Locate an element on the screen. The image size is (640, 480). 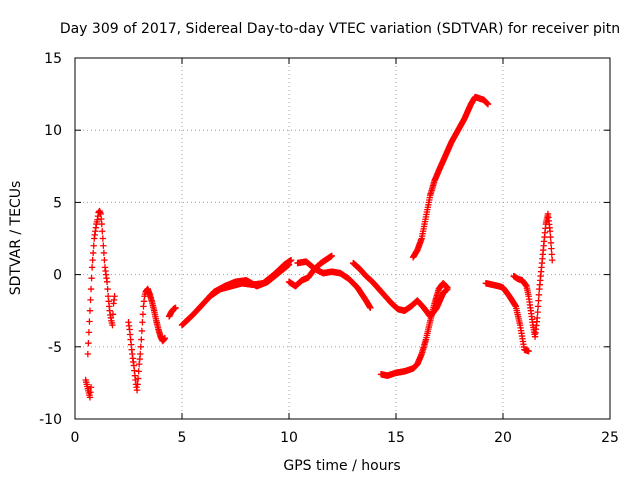
series-seg5 is located at coordinates (172, 312).